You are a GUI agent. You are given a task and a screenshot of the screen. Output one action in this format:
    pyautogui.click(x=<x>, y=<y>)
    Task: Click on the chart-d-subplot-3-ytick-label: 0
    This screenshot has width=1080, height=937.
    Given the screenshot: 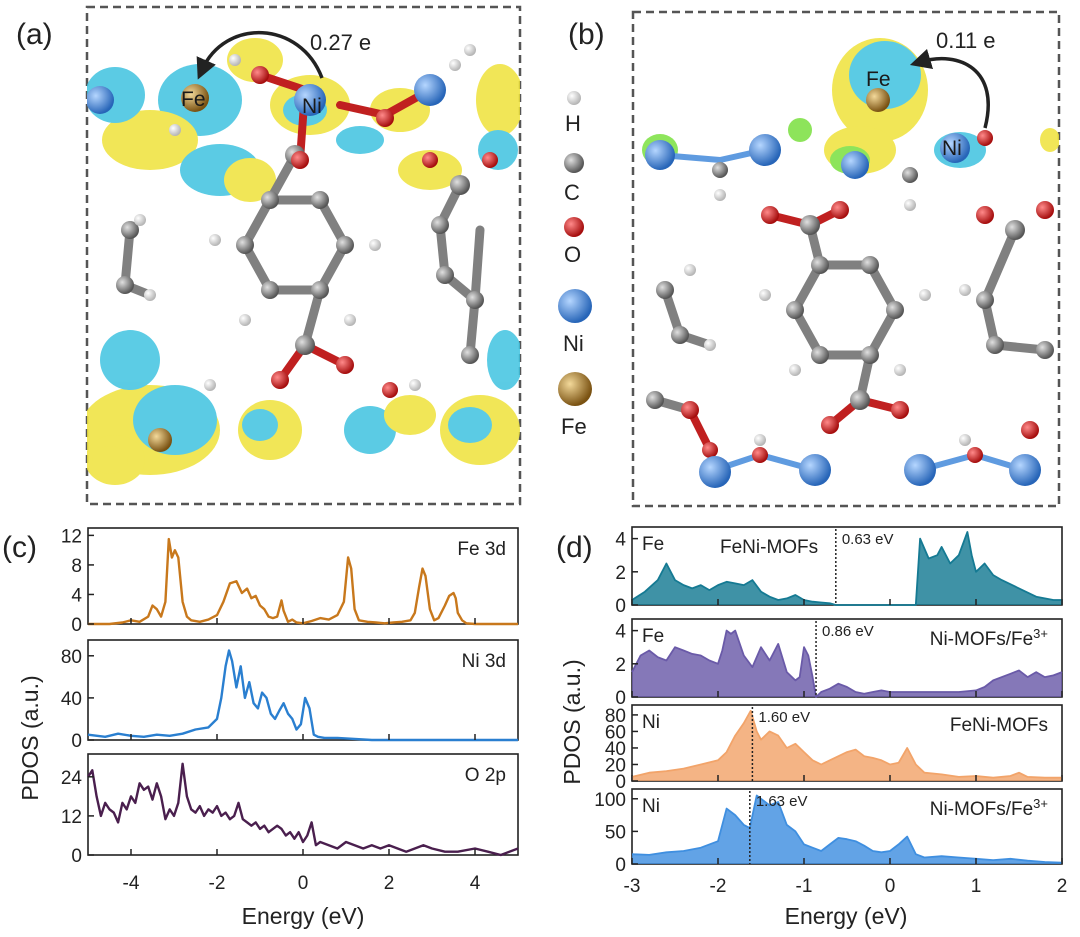 What is the action you would take?
    pyautogui.click(x=620, y=865)
    